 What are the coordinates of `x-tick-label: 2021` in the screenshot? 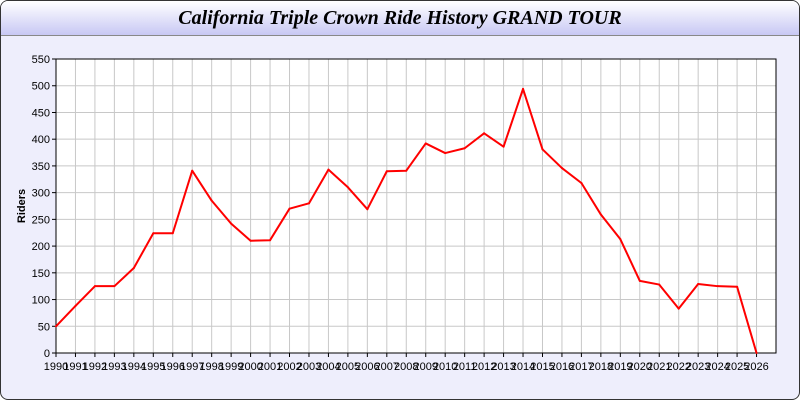 It's located at (659, 367).